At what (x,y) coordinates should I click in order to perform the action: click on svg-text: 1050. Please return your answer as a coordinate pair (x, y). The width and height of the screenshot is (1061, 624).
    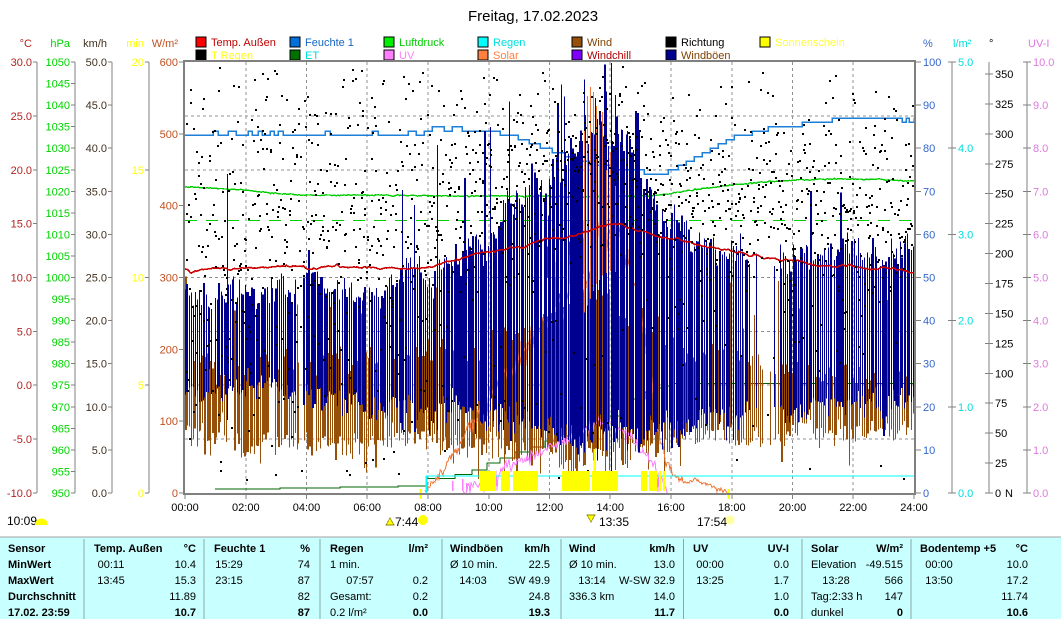
    Looking at the image, I should click on (58, 63).